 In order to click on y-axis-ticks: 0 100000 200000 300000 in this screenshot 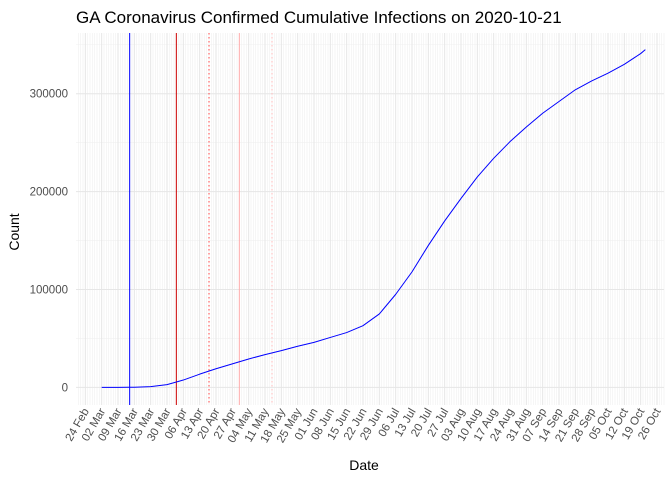, I will do `click(49, 242)`.